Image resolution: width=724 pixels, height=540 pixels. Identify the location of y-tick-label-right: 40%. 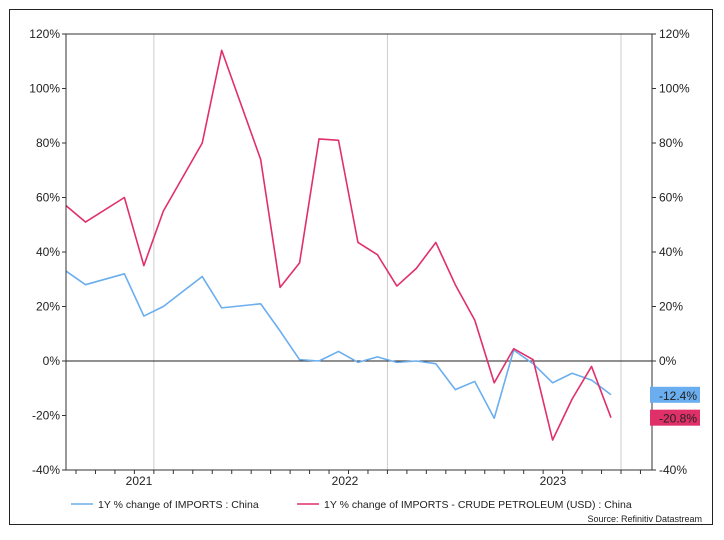
(671, 252).